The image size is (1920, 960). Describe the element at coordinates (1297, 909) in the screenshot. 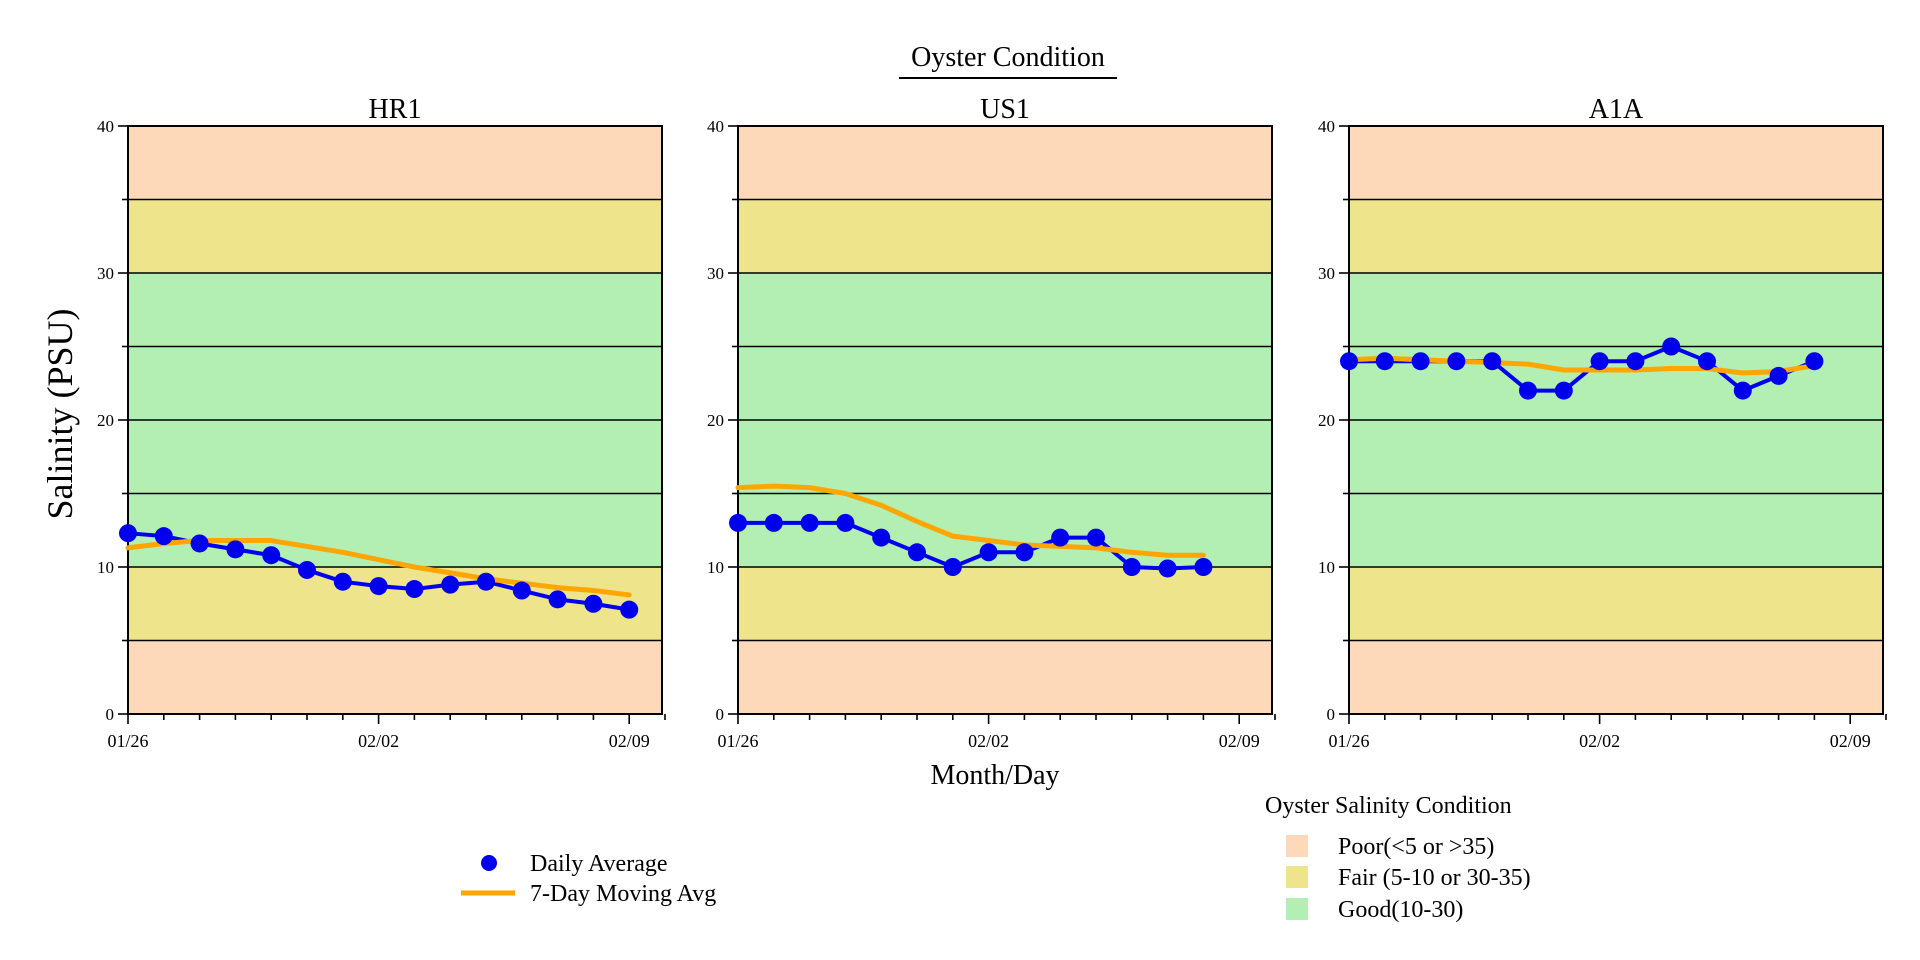

I see `condition-legend-good-swatch` at that location.